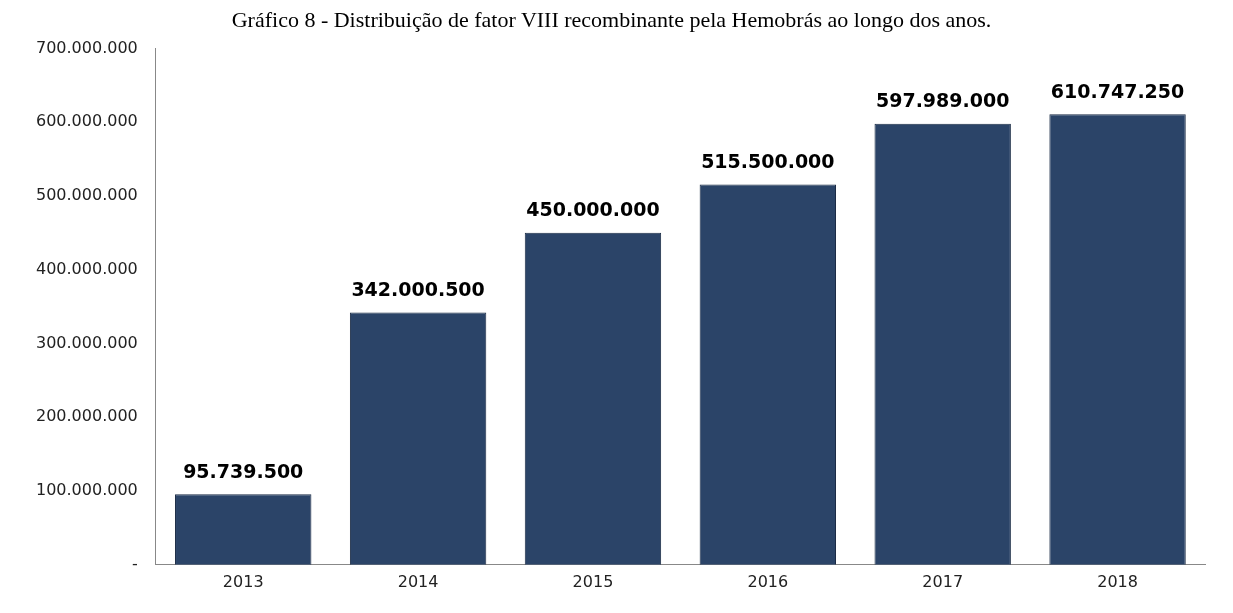 This screenshot has width=1233, height=613. What do you see at coordinates (243, 581) in the screenshot?
I see `x-tick-label: 2013` at bounding box center [243, 581].